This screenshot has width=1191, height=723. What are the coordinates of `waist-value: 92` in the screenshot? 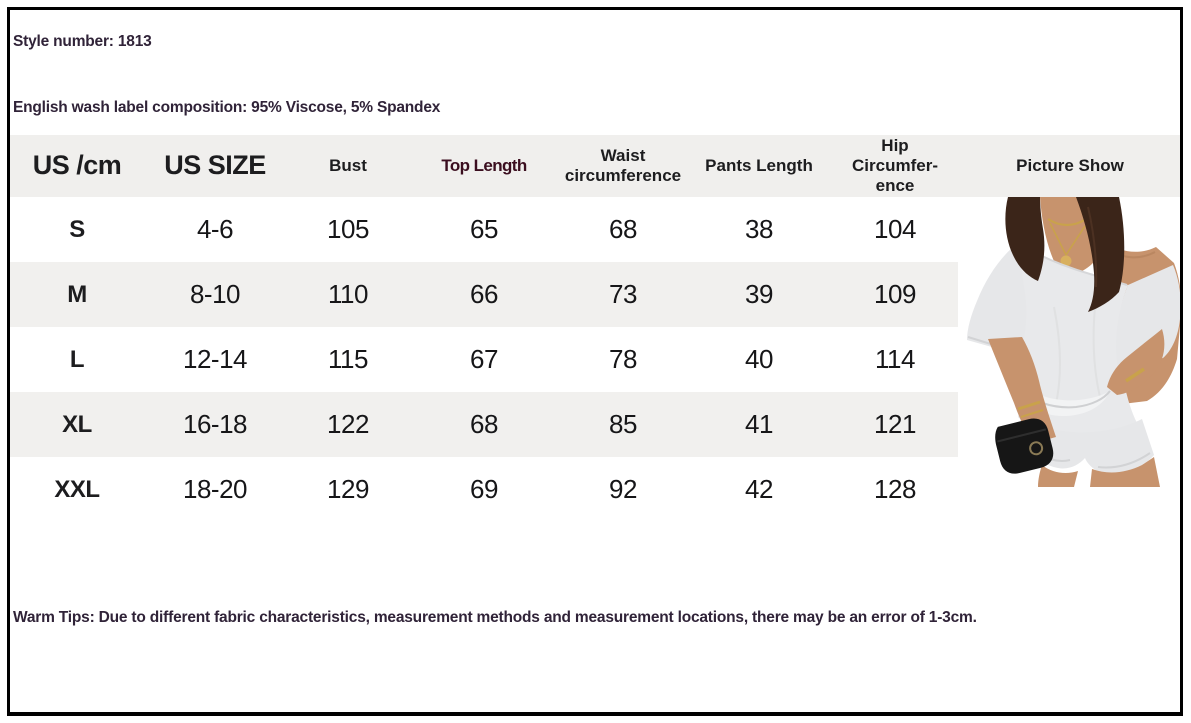 It's located at (623, 489).